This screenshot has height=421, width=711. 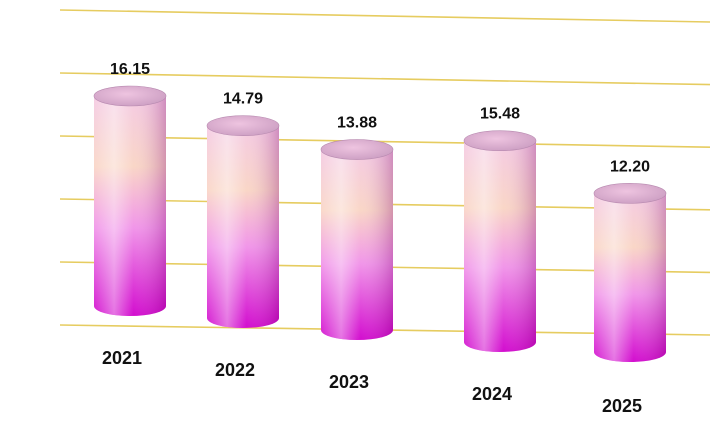 I want to click on category-label: 2024, so click(x=492, y=394).